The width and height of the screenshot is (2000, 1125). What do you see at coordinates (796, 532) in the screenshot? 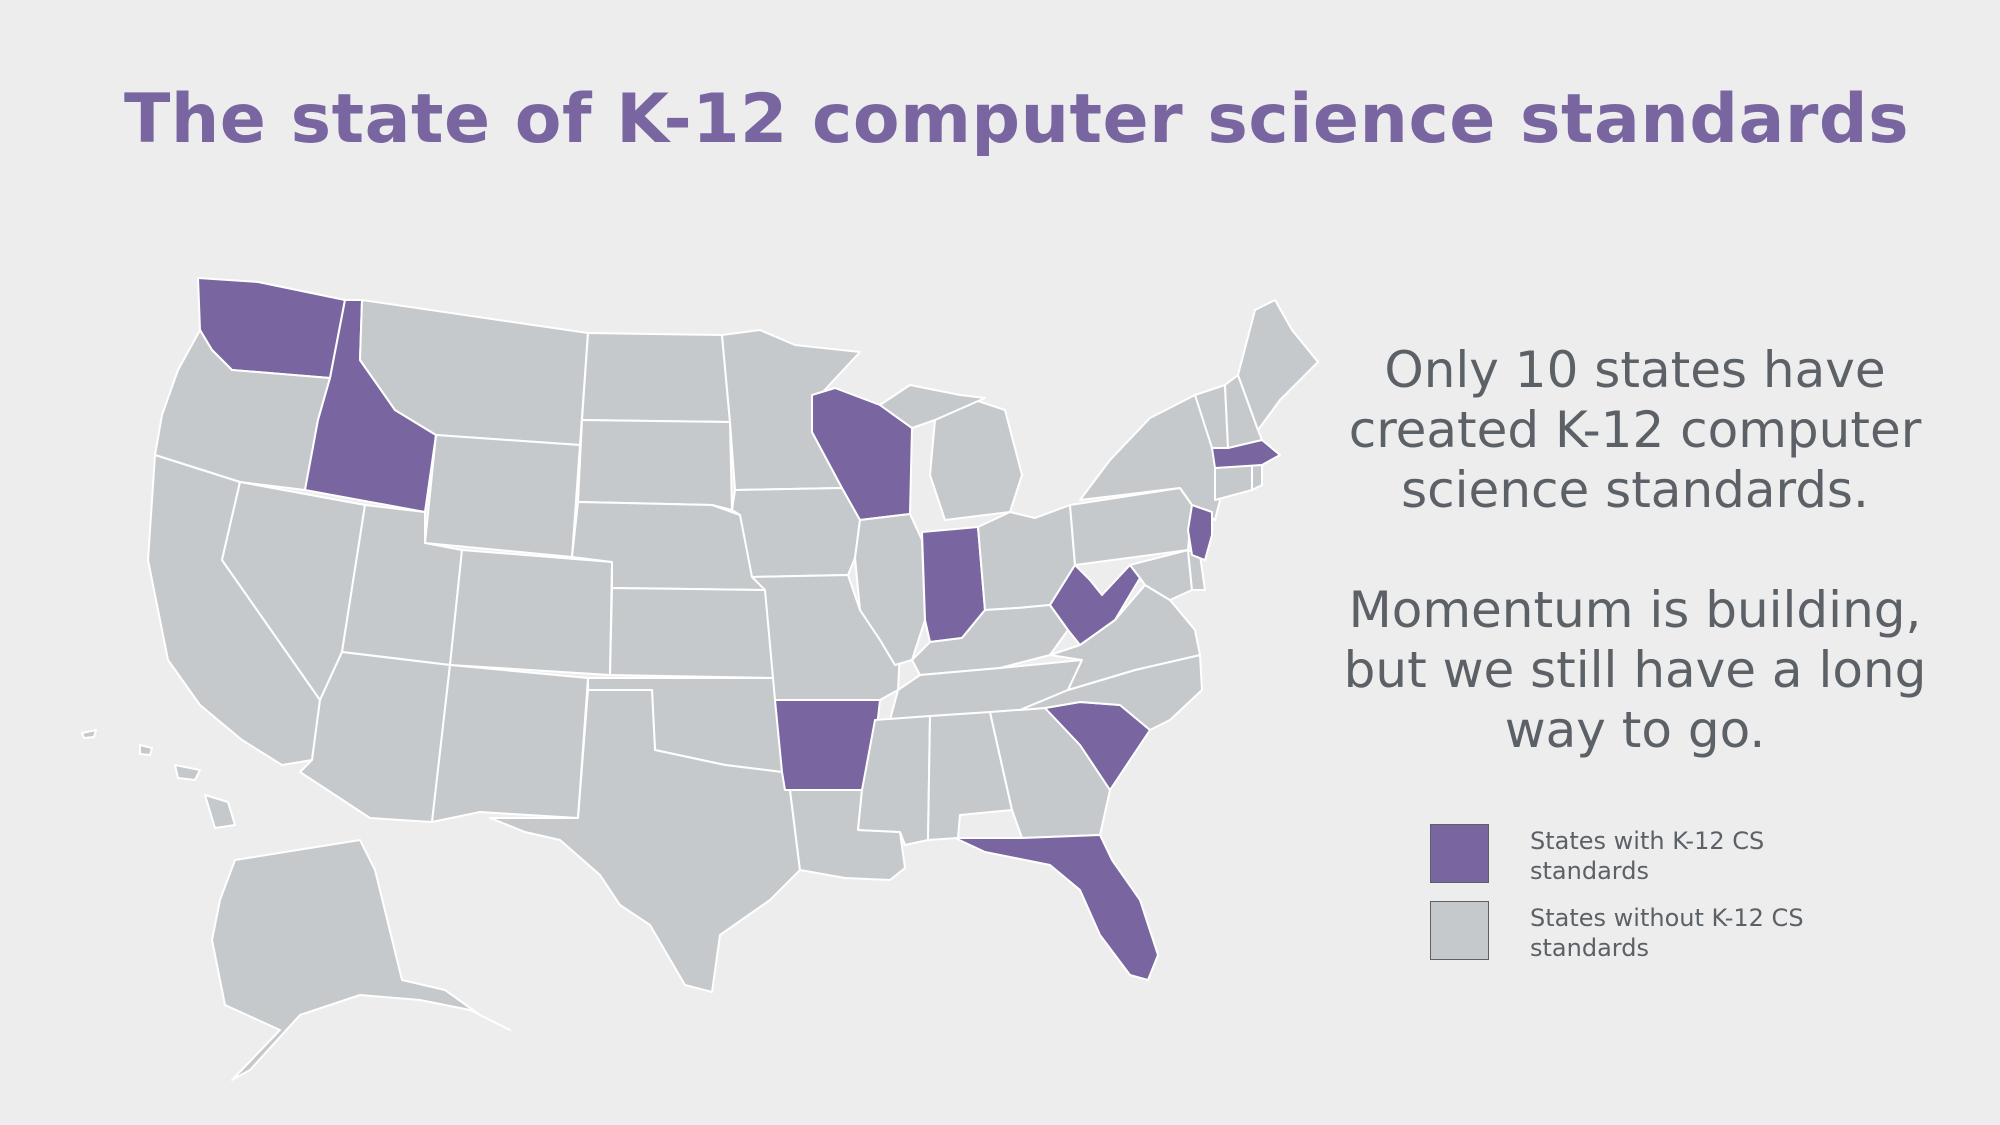
I see `state-iowa` at bounding box center [796, 532].